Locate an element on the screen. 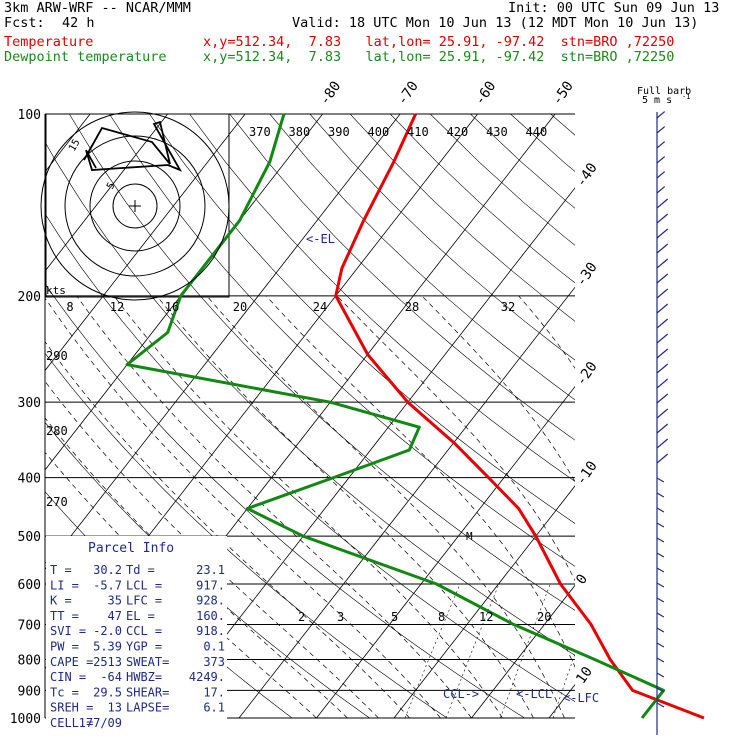 The height and width of the screenshot is (740, 740). parcel-info-value: 373 is located at coordinates (214, 662).